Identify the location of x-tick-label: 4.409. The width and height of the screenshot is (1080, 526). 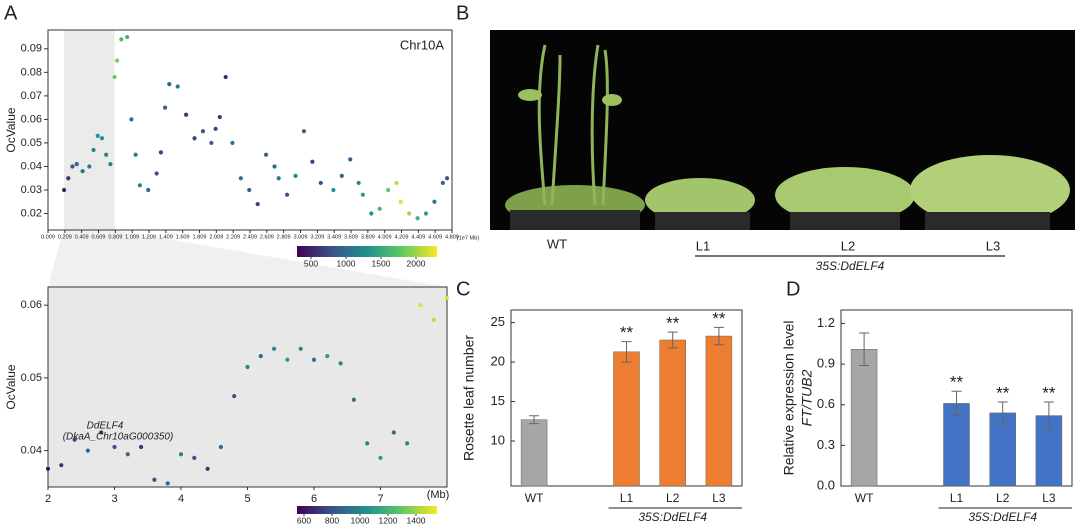
(418, 237).